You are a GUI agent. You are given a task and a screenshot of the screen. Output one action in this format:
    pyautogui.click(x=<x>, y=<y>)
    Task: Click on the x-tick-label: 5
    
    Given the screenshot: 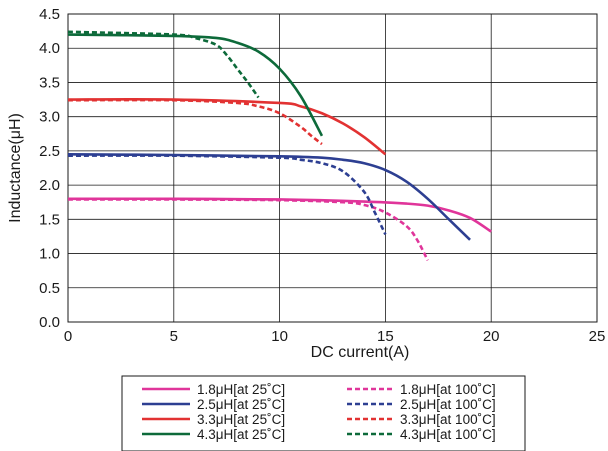 What is the action you would take?
    pyautogui.click(x=174, y=336)
    